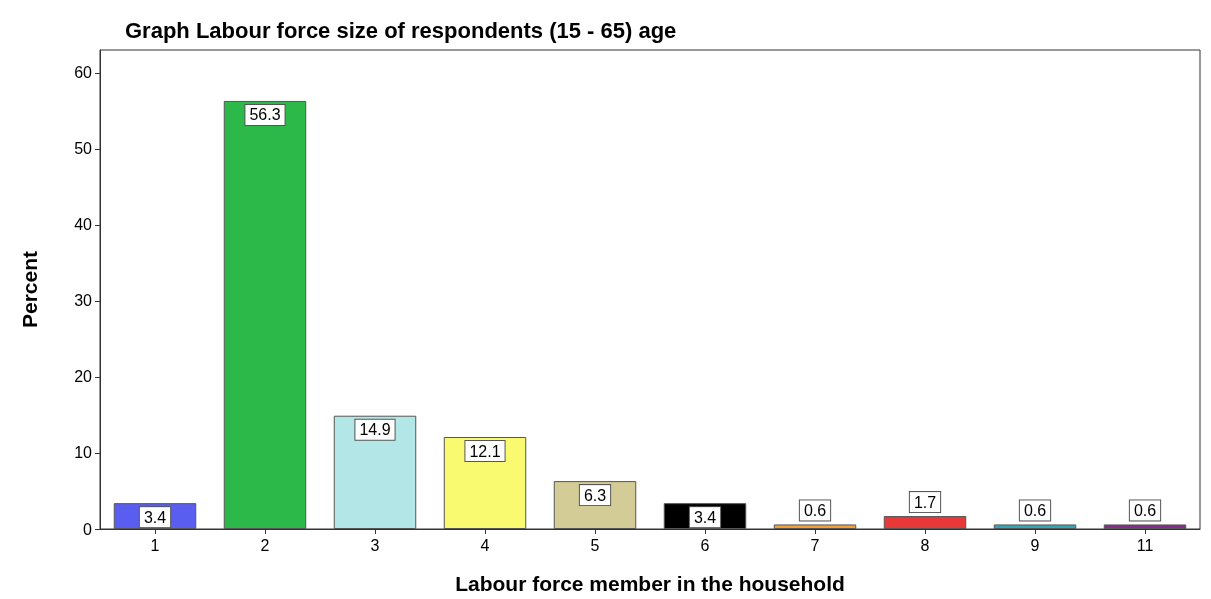 This screenshot has height=599, width=1211. I want to click on y-tick-label: 20, so click(83, 377).